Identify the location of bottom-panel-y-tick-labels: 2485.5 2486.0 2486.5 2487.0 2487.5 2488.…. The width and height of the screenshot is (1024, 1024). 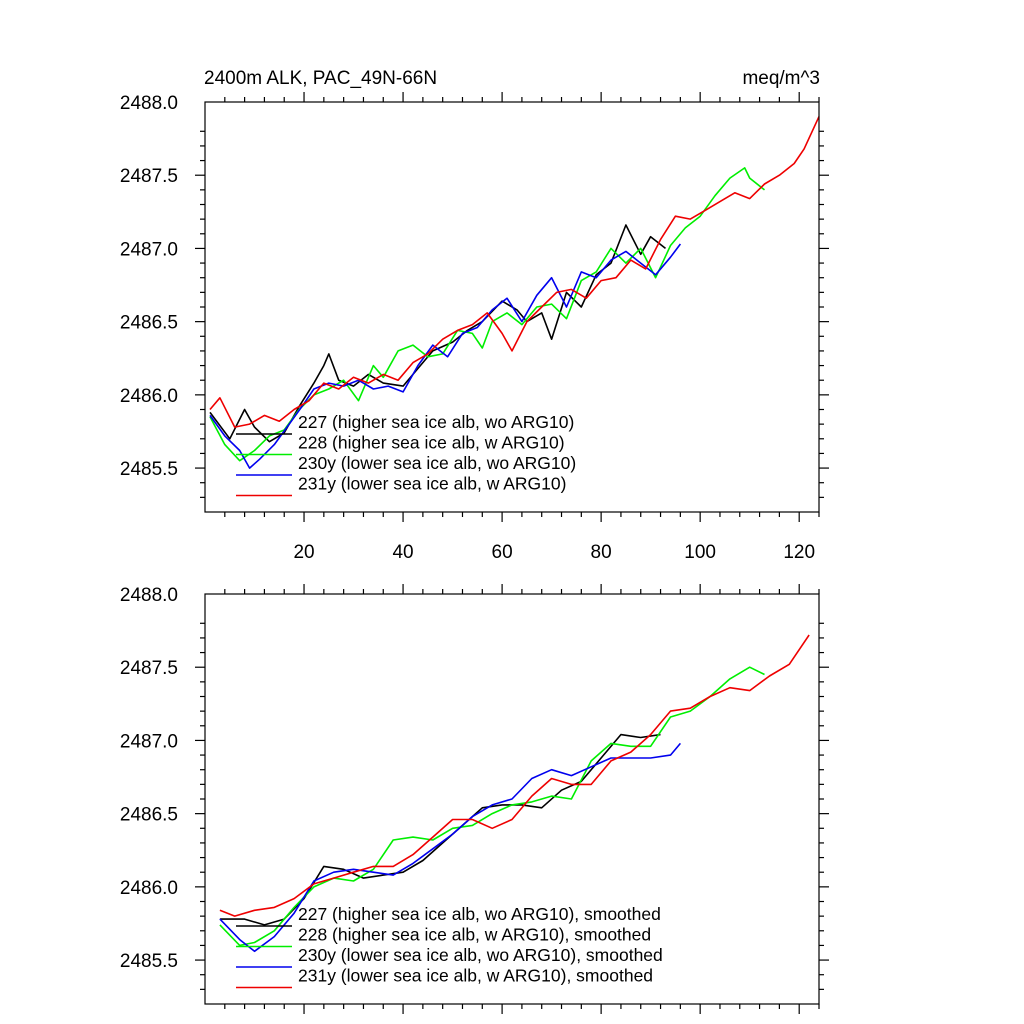
(149, 778).